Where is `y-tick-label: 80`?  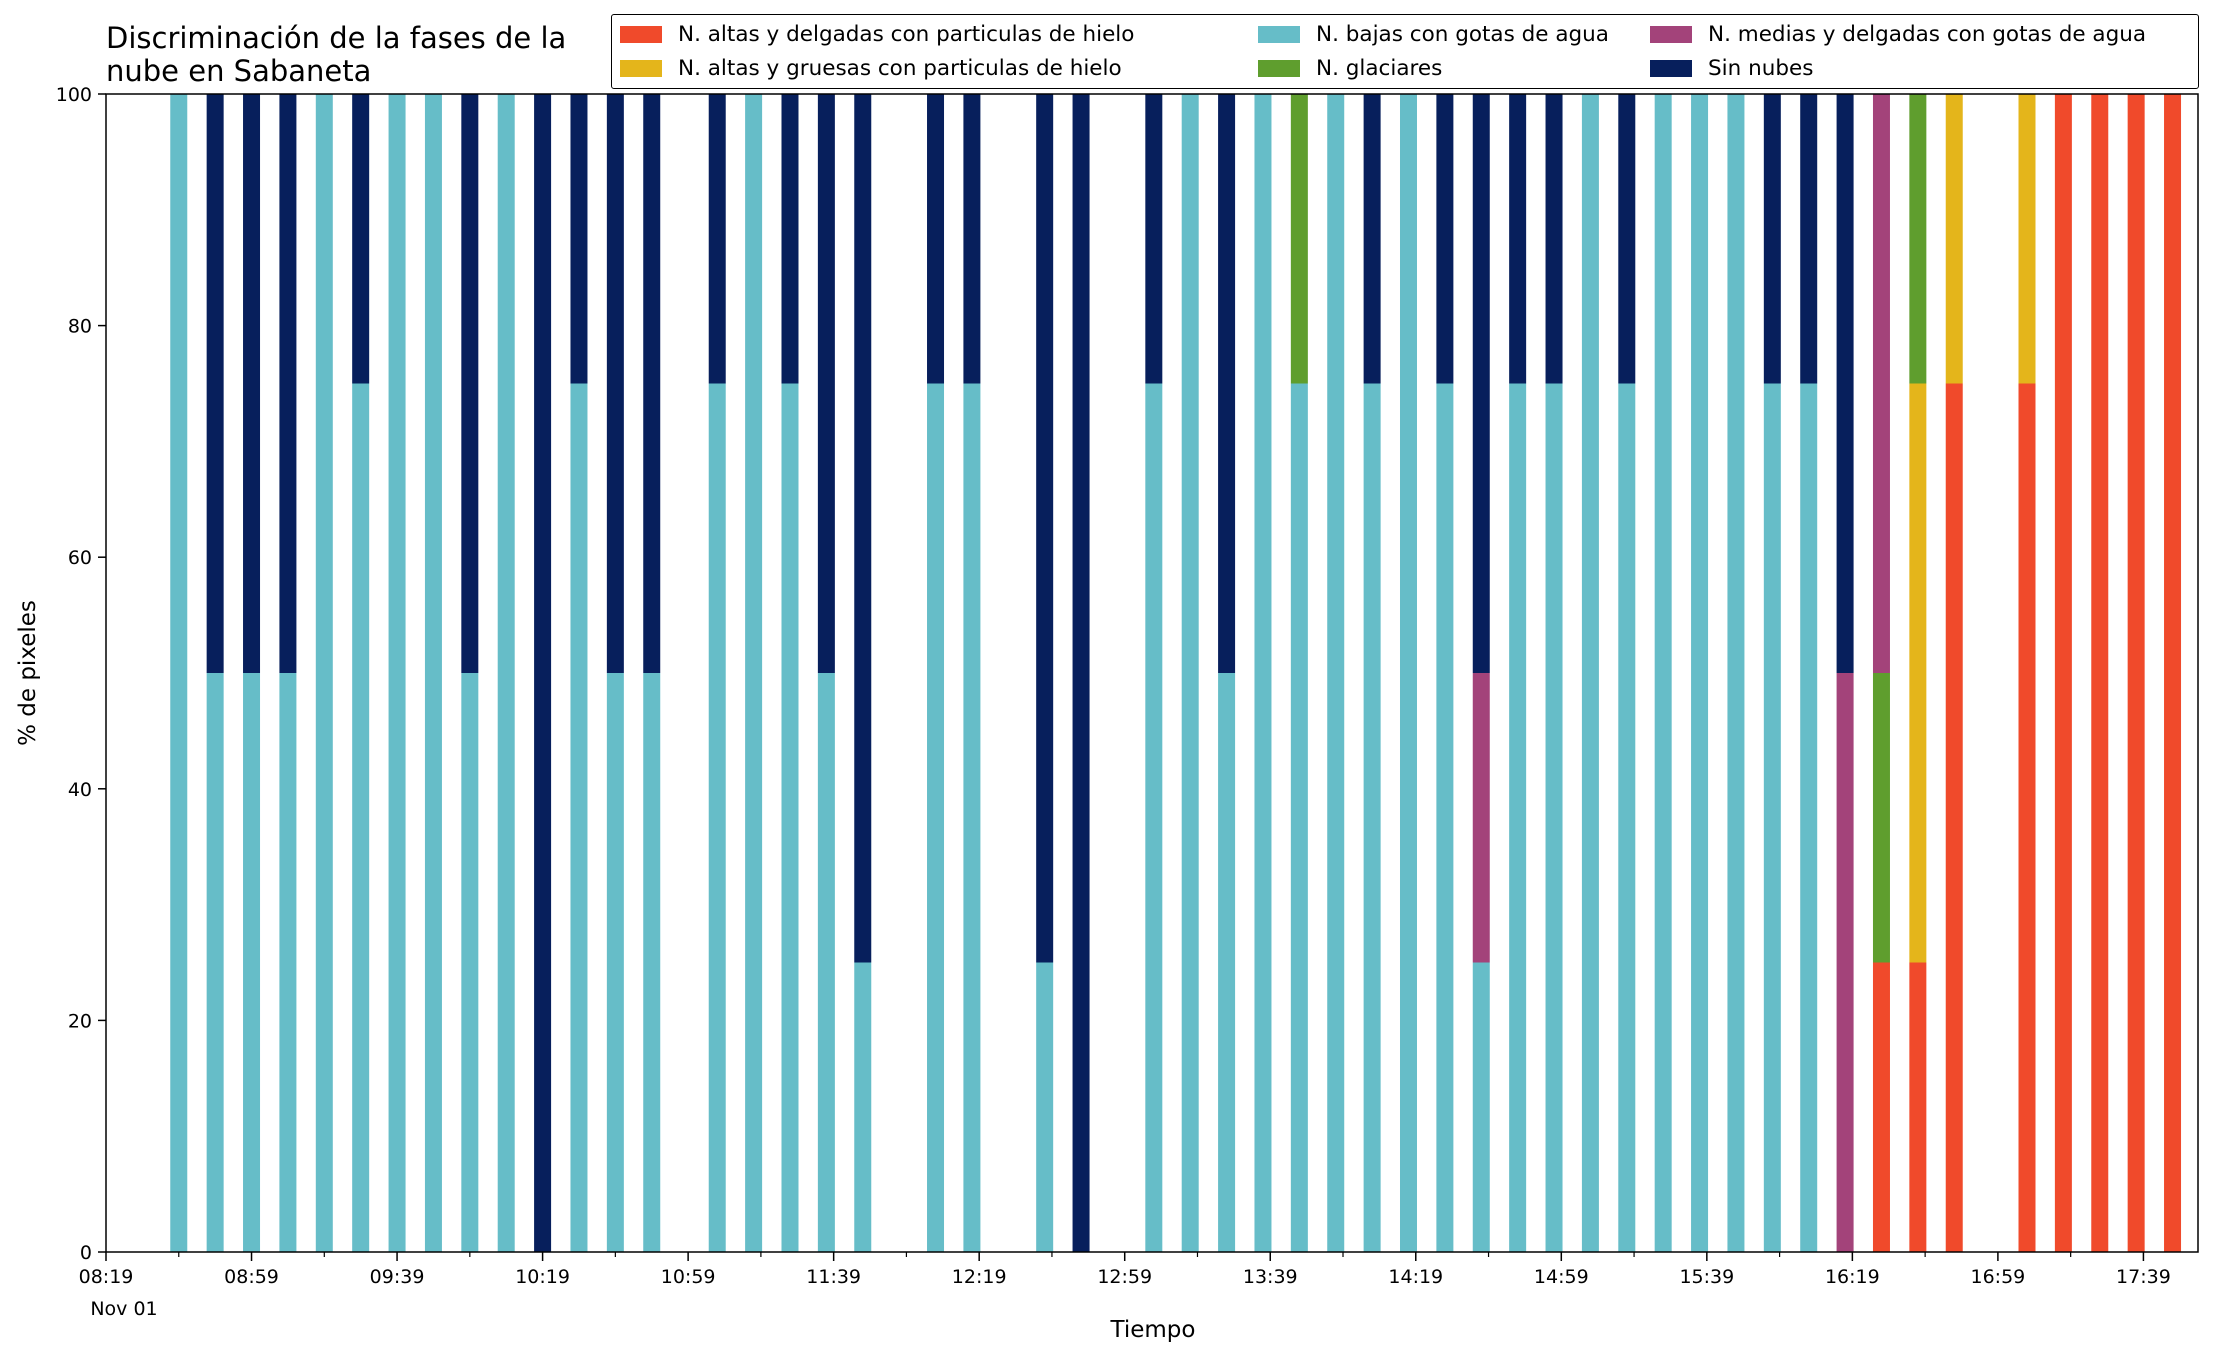 y-tick-label: 80 is located at coordinates (80, 327).